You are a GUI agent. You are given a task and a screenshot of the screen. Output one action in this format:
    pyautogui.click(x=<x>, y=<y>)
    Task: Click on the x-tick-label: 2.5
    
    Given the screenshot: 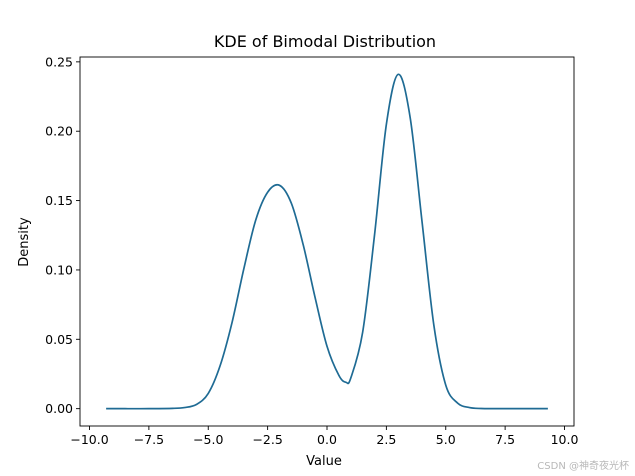 What is the action you would take?
    pyautogui.click(x=386, y=439)
    